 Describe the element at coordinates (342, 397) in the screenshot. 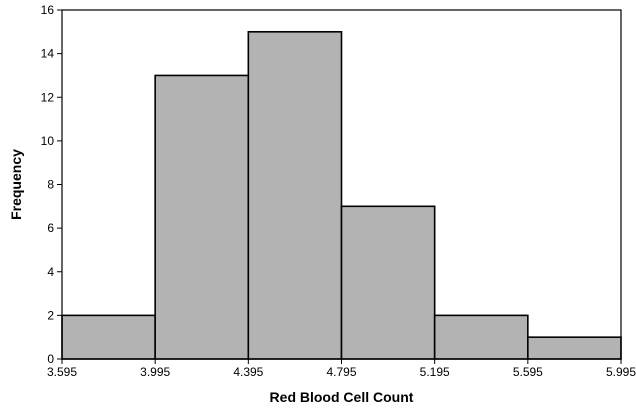

I see `x-axis-title: Red Blood Cell Count` at that location.